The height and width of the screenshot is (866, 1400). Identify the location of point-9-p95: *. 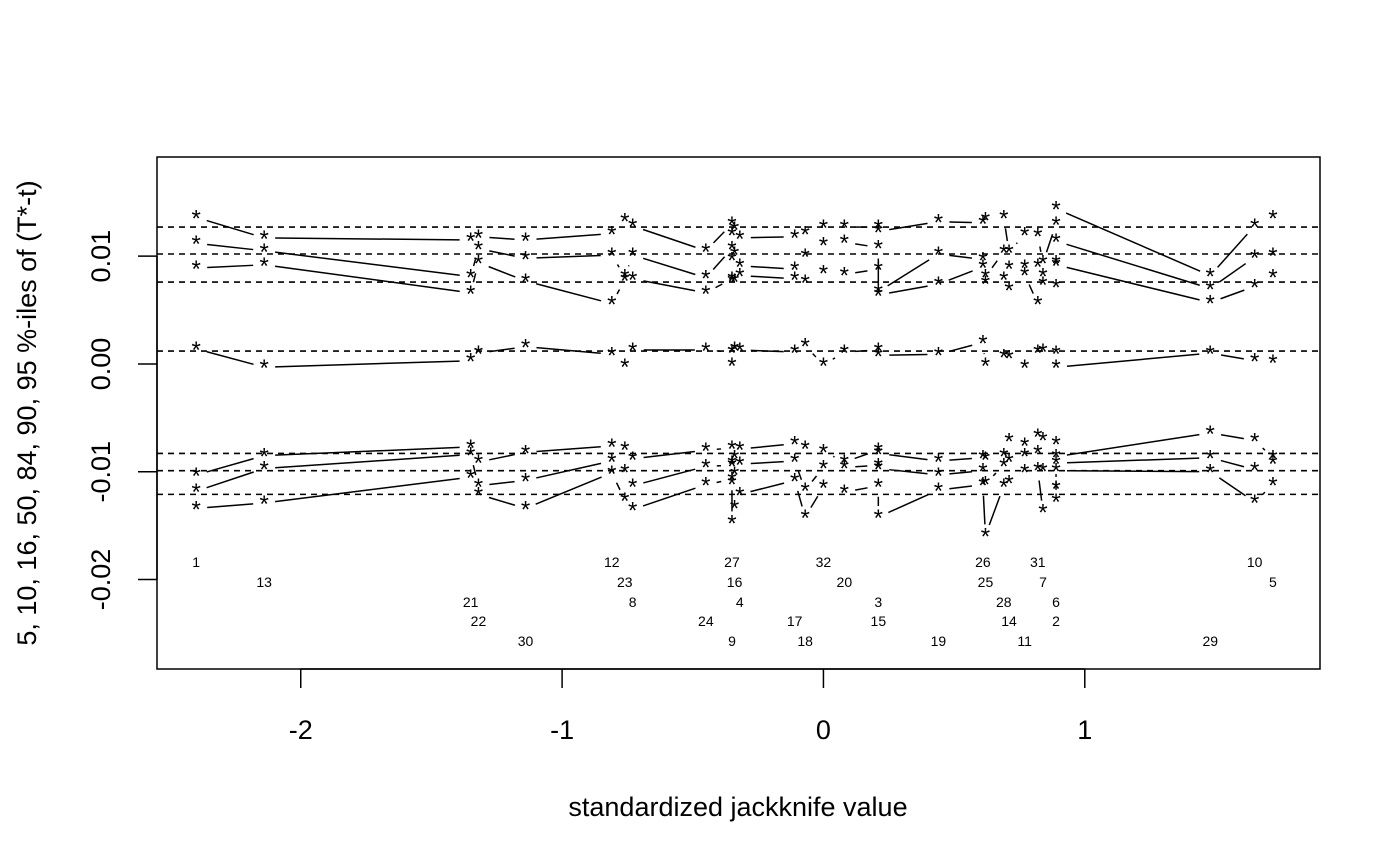
(731, 236).